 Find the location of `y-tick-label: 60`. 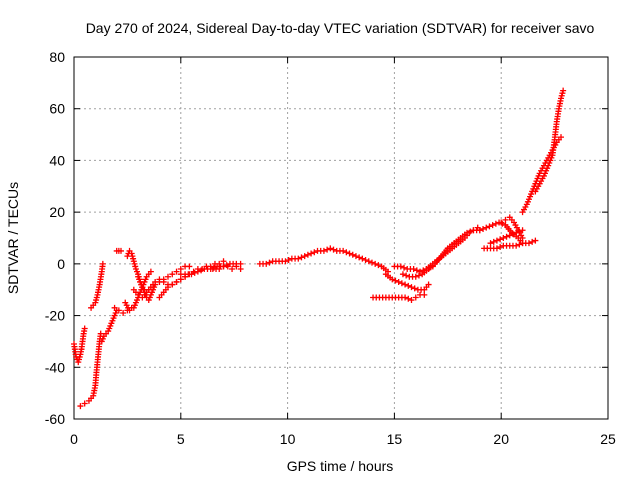

y-tick-label: 60 is located at coordinates (57, 109).